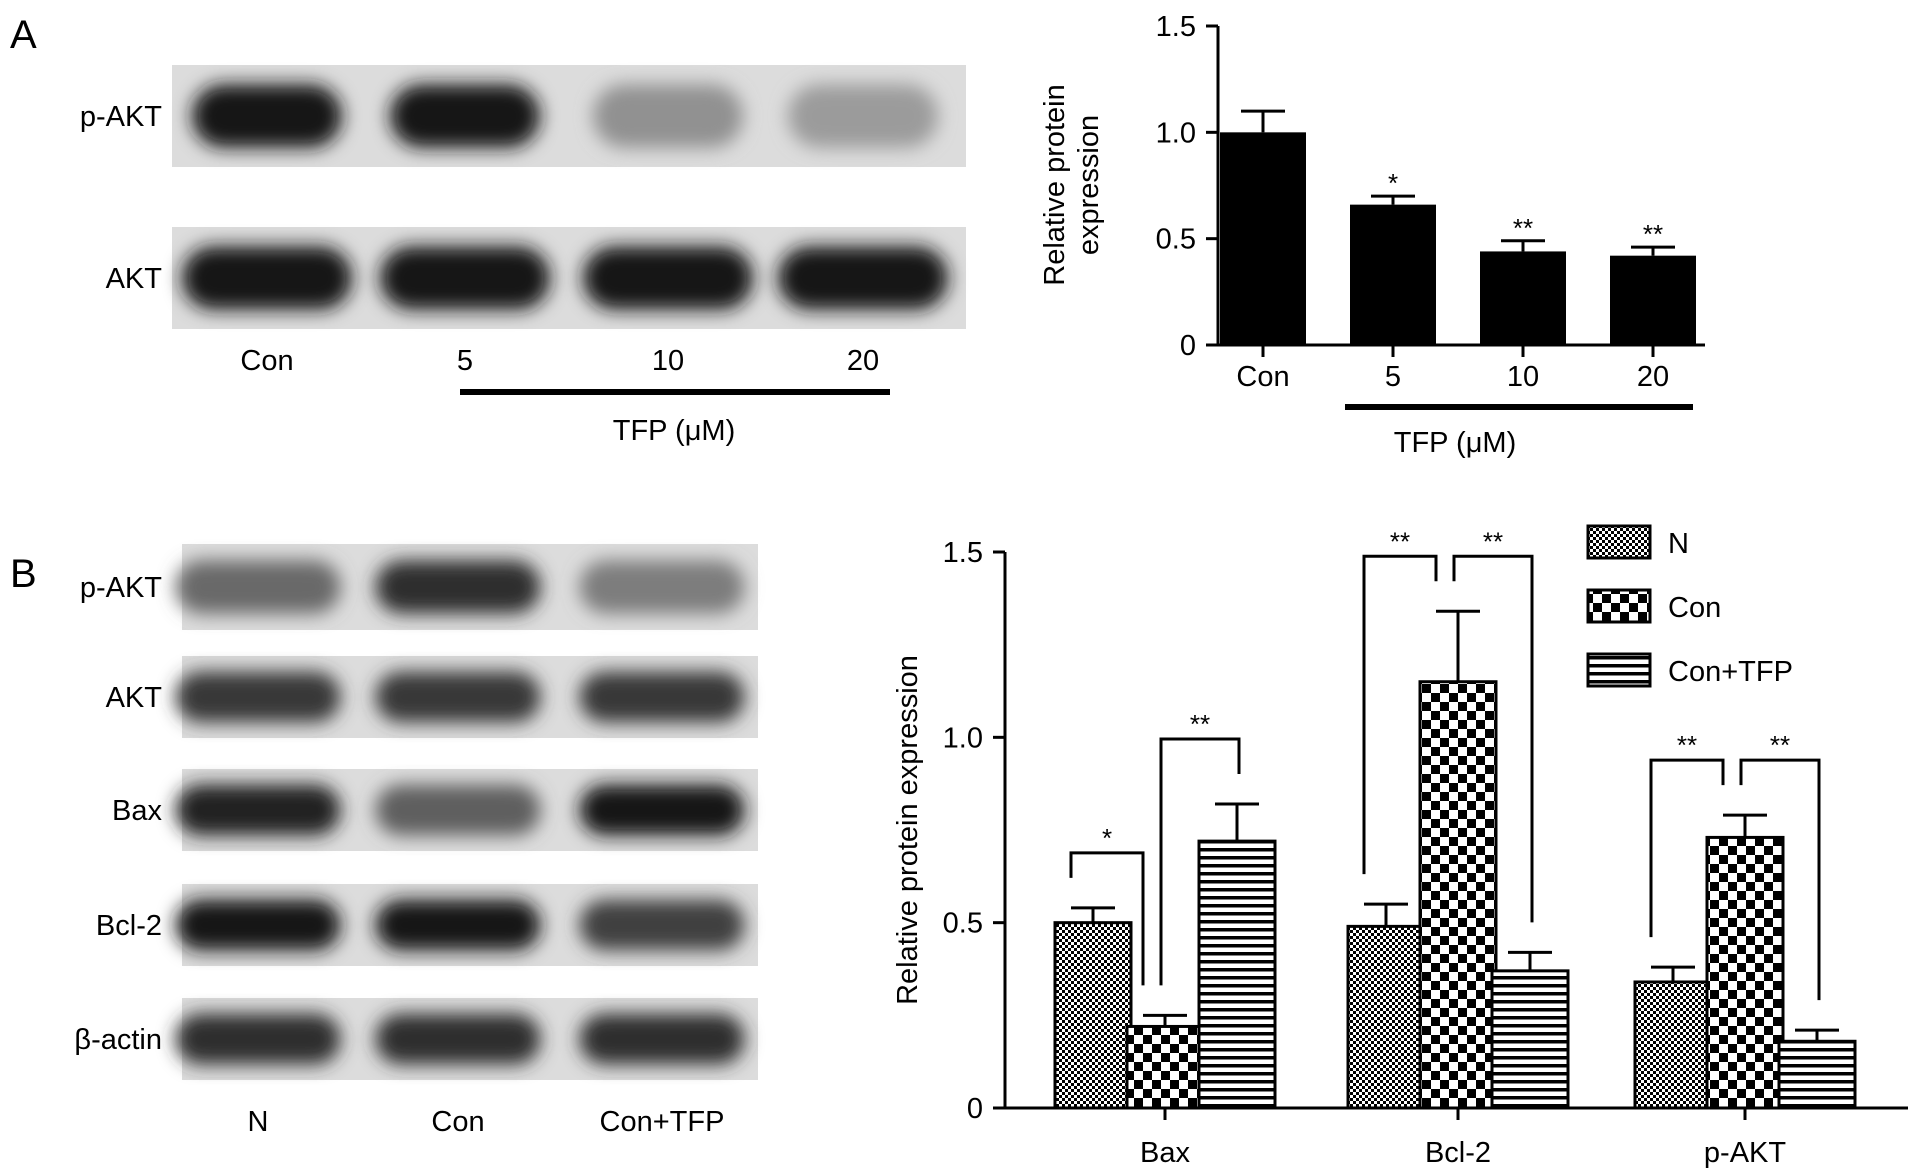 The image size is (1913, 1176). I want to click on chart-b-legend-label: N, so click(1678, 544).